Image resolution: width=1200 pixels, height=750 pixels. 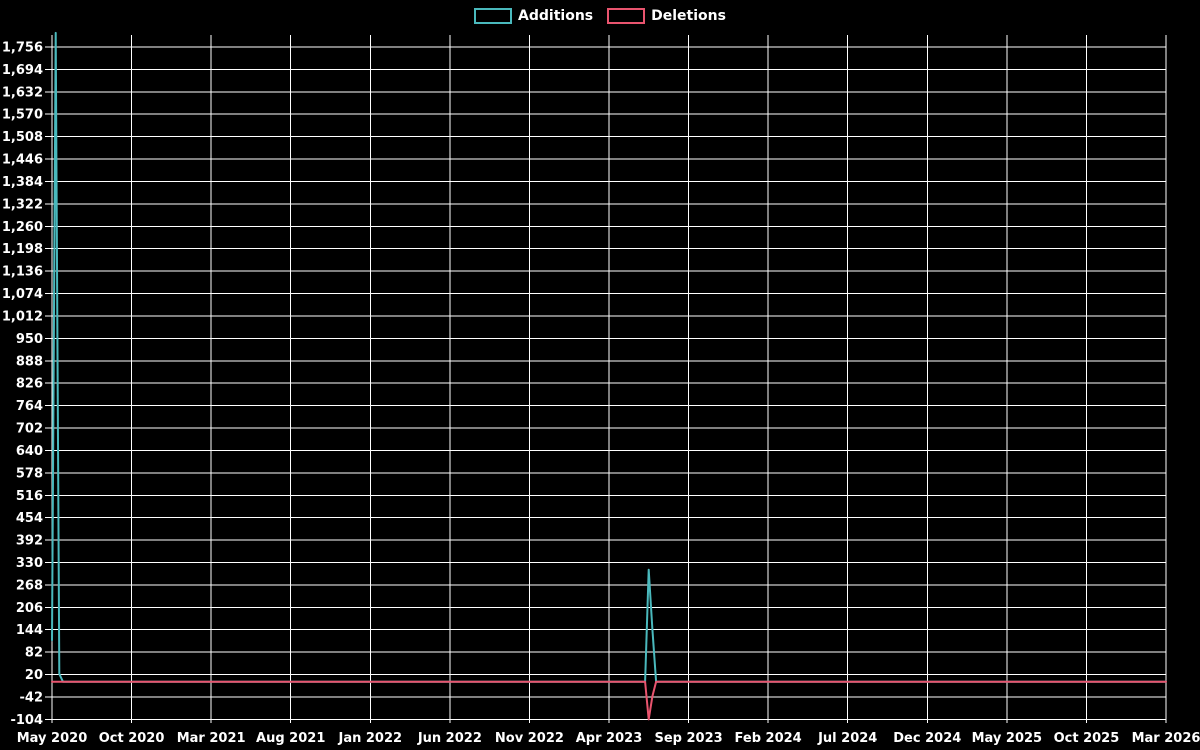 What do you see at coordinates (22, 249) in the screenshot?
I see `svg-text: 1,198` at bounding box center [22, 249].